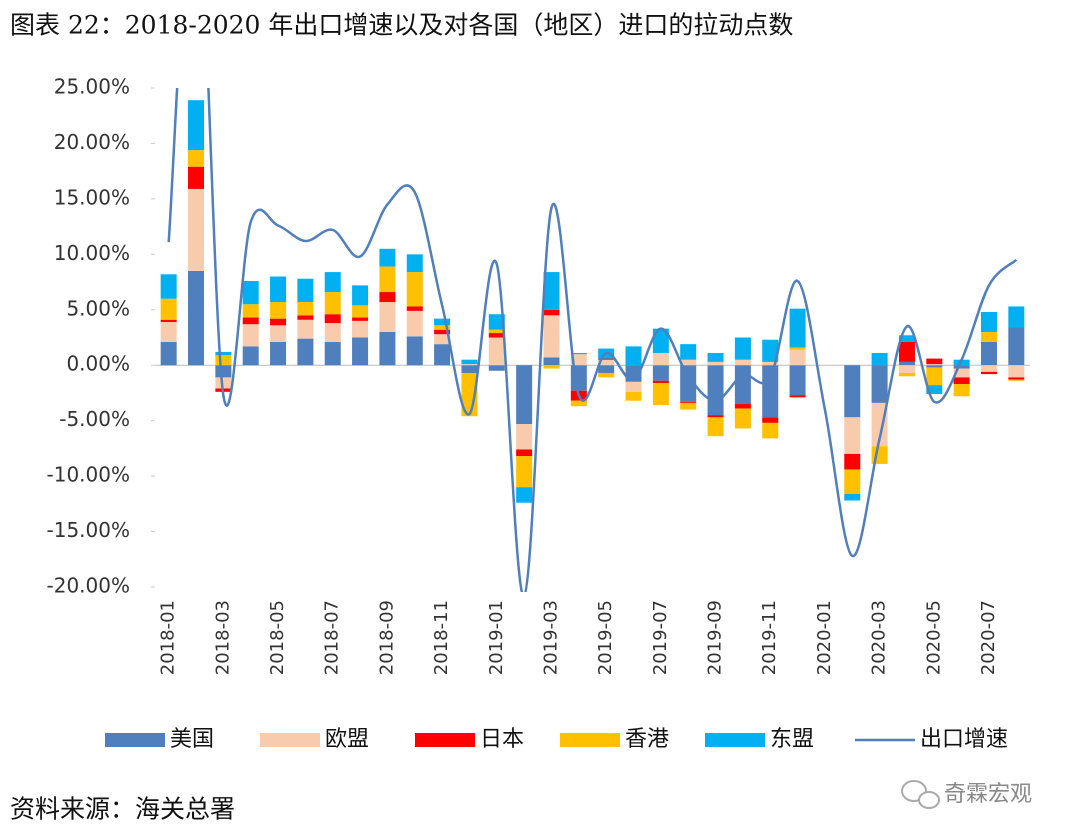  What do you see at coordinates (824, 637) in the screenshot?
I see `x-tick-label: 2020-01` at bounding box center [824, 637].